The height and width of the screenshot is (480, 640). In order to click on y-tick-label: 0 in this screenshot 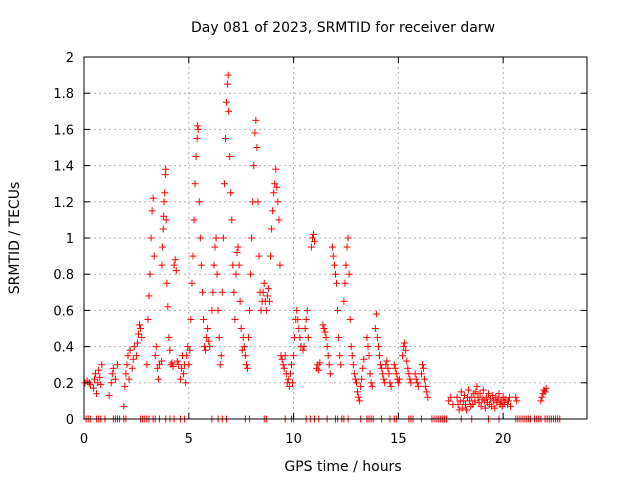, I will do `click(70, 420)`.